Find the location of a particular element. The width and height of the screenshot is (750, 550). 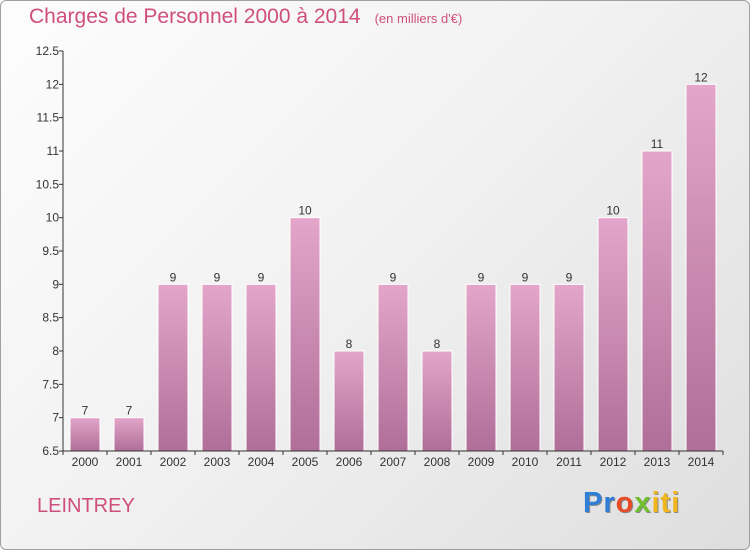

bar-2008 is located at coordinates (437, 401).